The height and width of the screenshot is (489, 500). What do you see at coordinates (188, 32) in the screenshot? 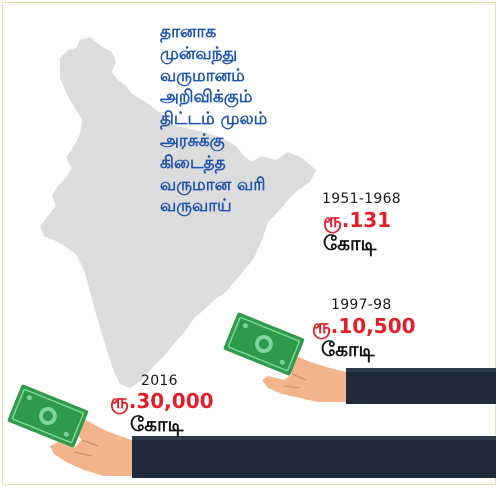
I see `headline-line: தானாக` at bounding box center [188, 32].